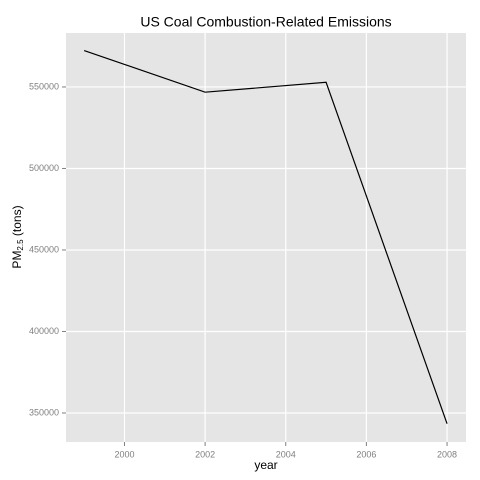  Describe the element at coordinates (44, 168) in the screenshot. I see `y-tick-label: 500000` at that location.